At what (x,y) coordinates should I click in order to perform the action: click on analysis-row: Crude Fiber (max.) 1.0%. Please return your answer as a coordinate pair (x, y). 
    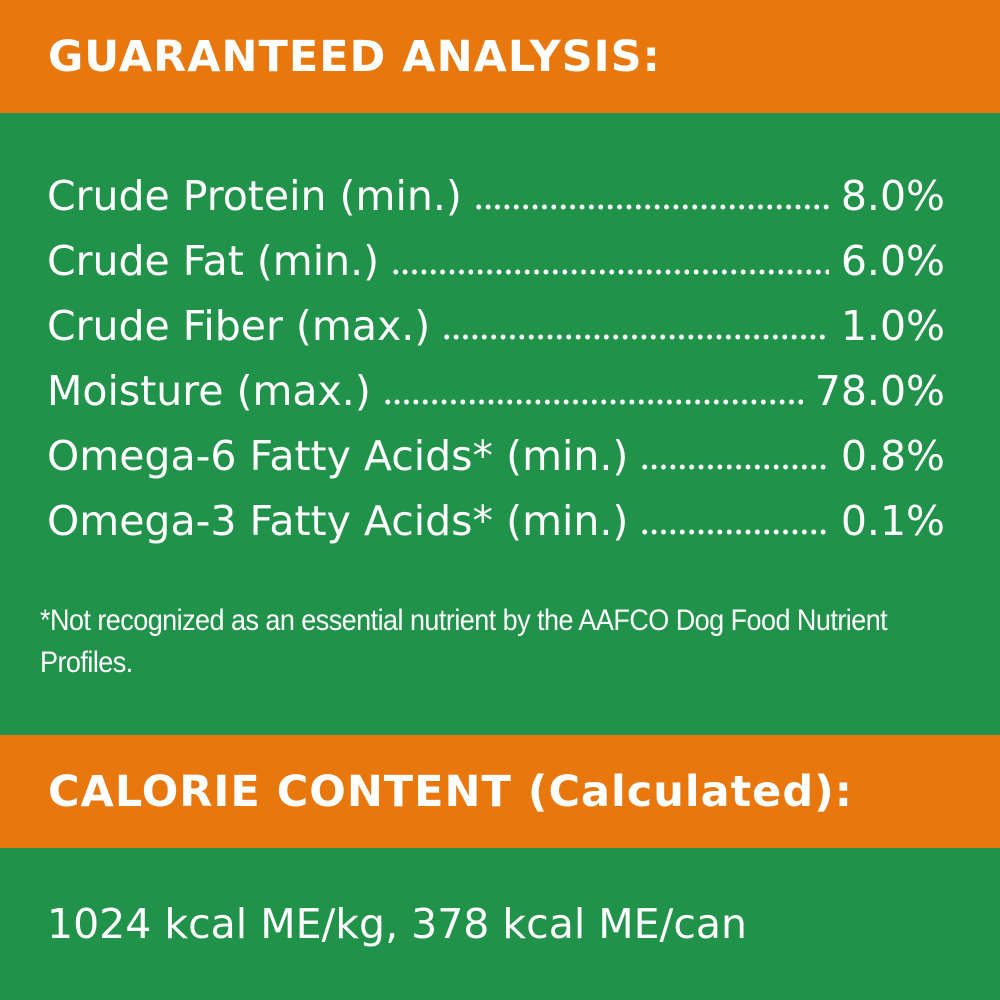
    Looking at the image, I should click on (496, 334).